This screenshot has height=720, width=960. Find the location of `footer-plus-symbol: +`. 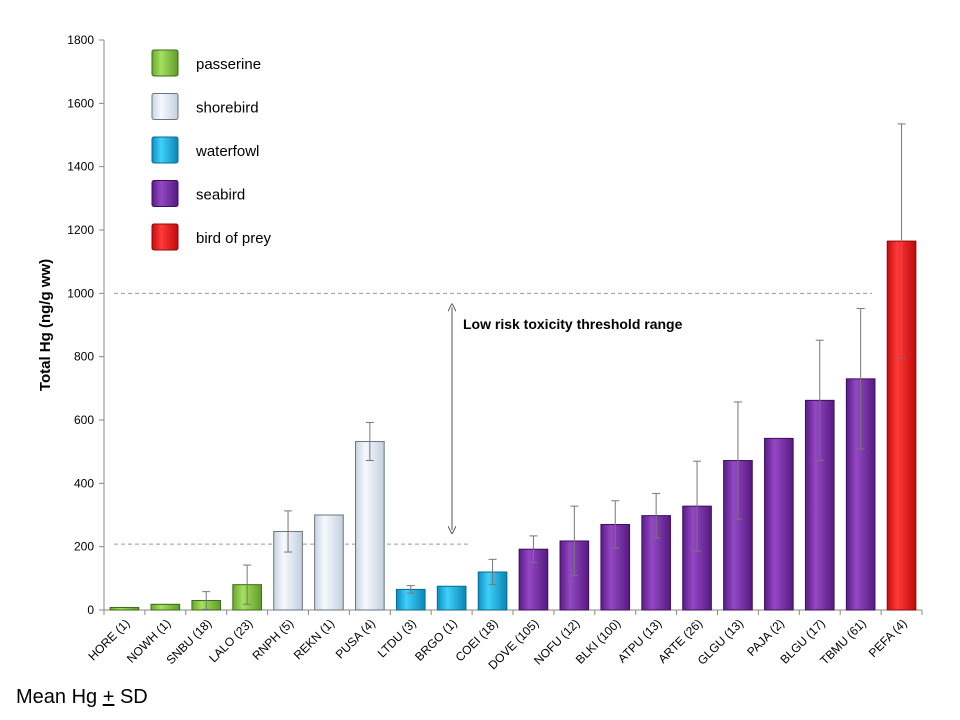

footer-plus-symbol: + is located at coordinates (108, 697).